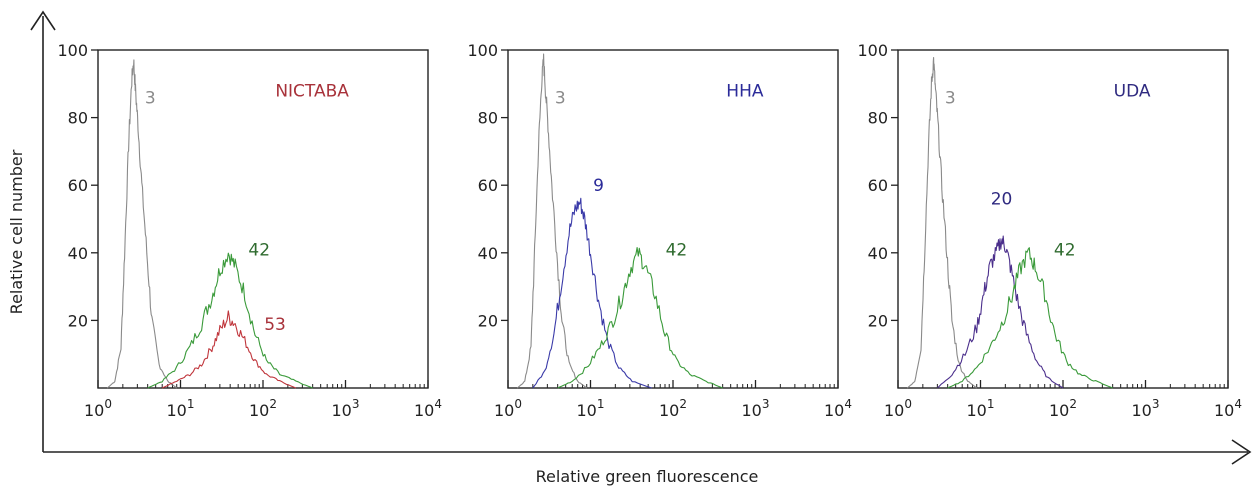 This screenshot has width=1255, height=487. I want to click on outer-y-arrowhead, so click(43, 20).